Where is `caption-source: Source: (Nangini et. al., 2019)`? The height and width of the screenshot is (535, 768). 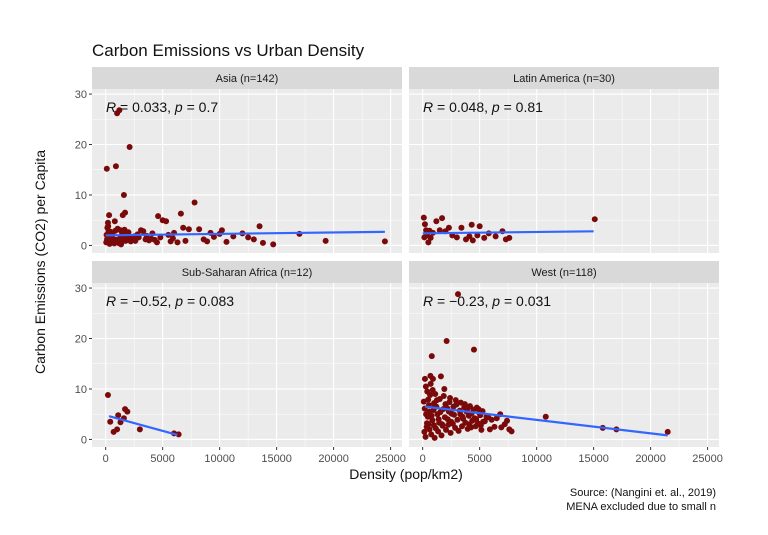
caption-source: Source: (Nangini et. al., 2019) is located at coordinates (643, 493).